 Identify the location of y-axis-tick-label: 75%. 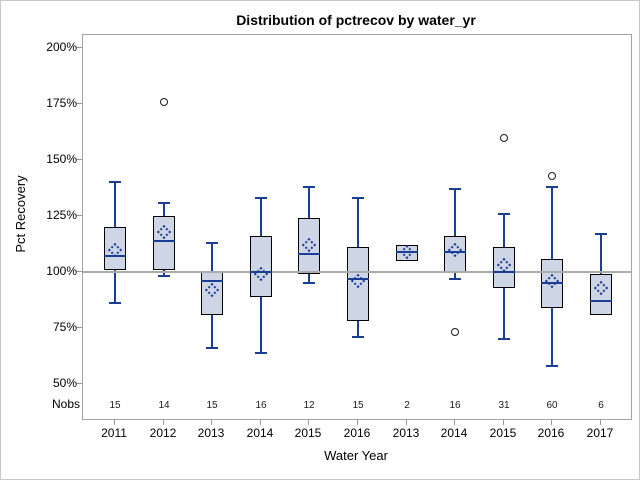
(64, 327).